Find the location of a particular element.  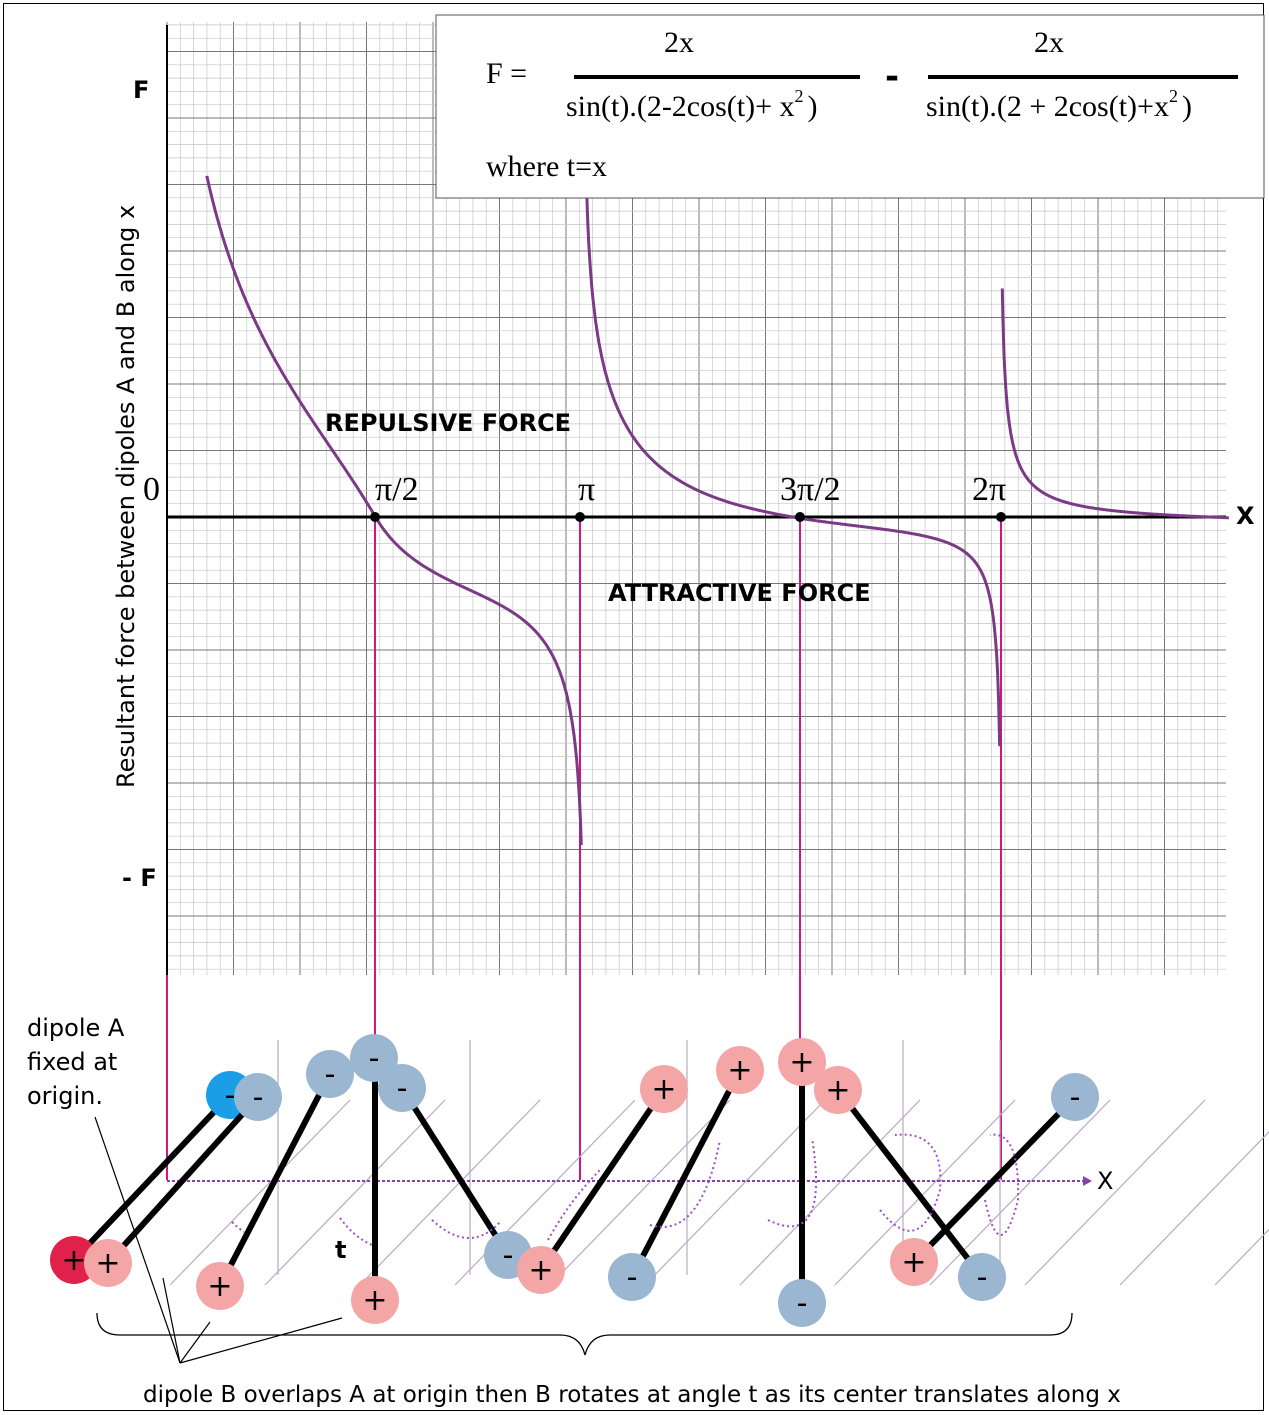

attractive-force-label: ATTRACTIVE FORCE is located at coordinates (739, 593).